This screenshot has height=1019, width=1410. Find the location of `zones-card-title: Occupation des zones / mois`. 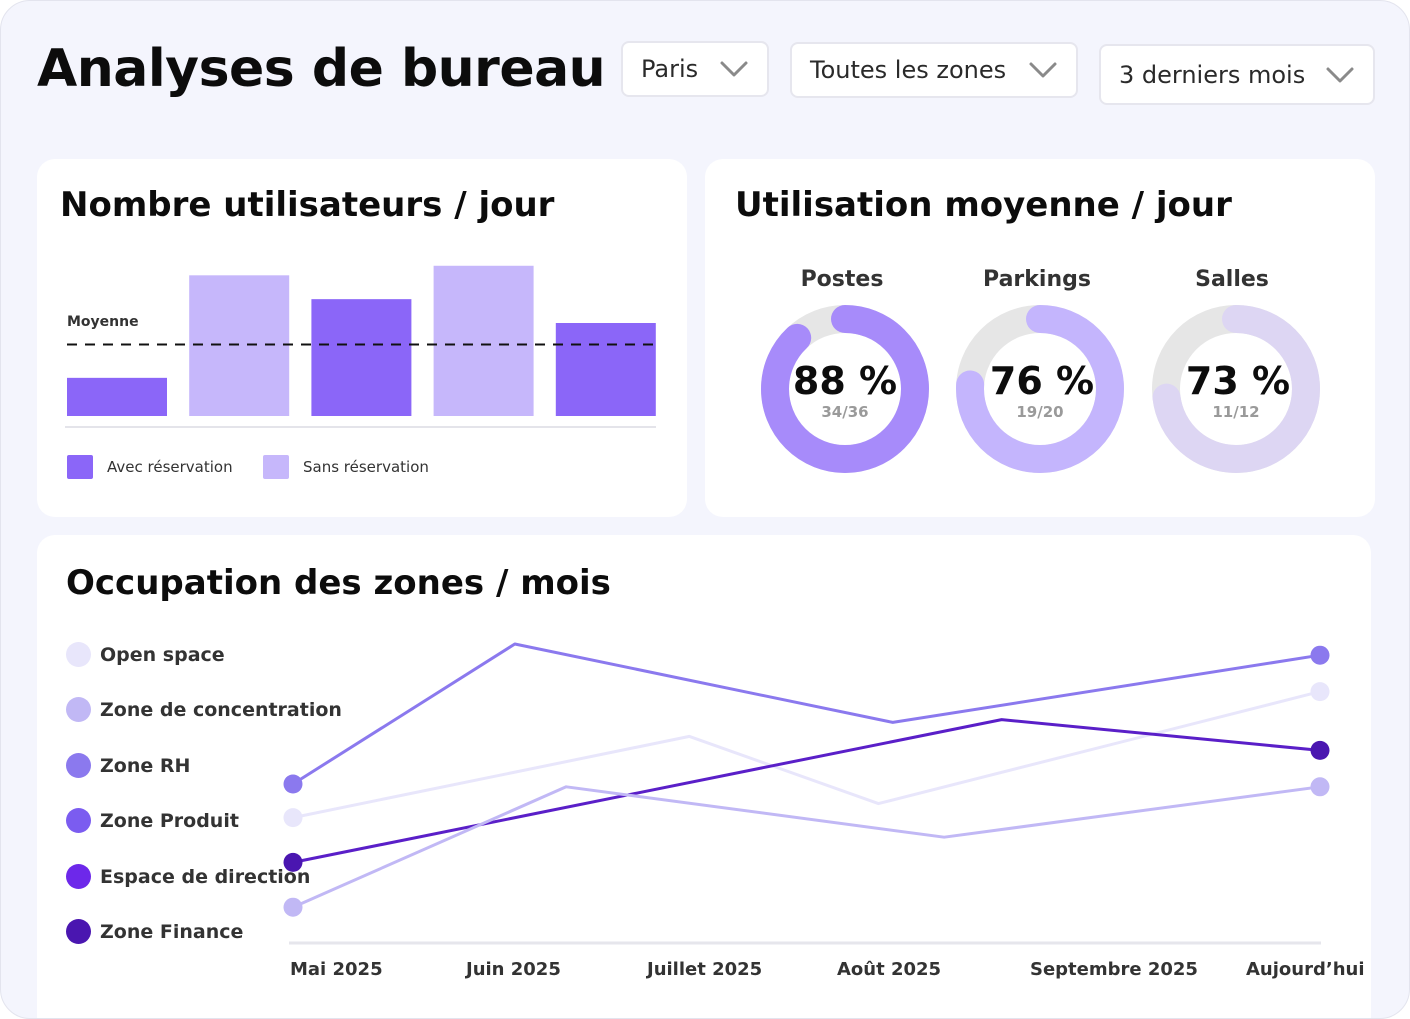

zones-card-title: Occupation des zones / mois is located at coordinates (338, 583).